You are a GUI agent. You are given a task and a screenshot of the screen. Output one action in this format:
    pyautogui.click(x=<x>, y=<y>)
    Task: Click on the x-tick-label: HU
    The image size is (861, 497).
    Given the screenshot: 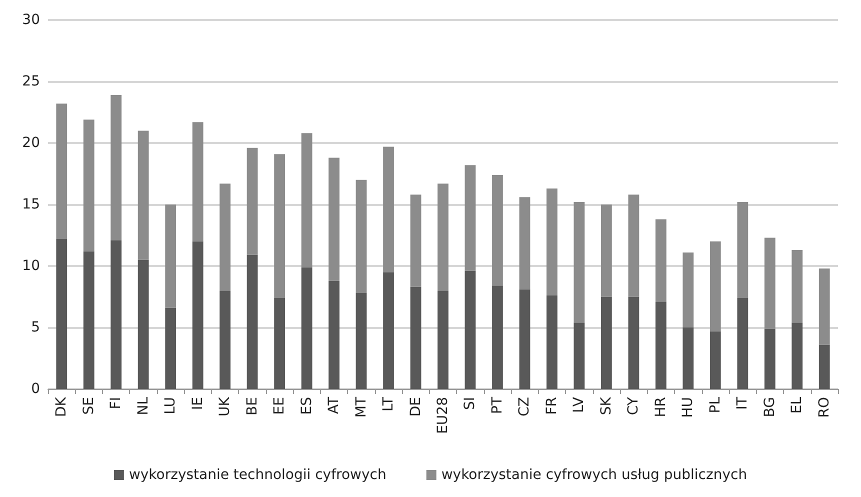 What is the action you would take?
    pyautogui.click(x=688, y=407)
    